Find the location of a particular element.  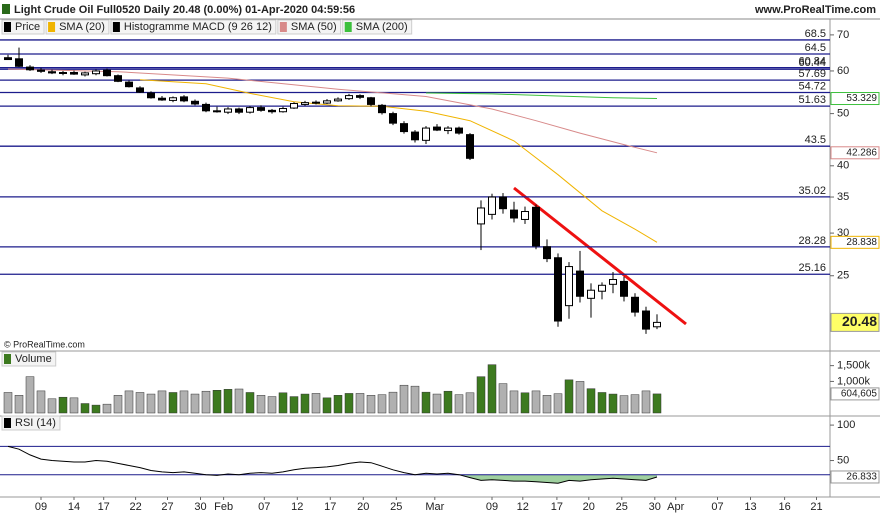

legend-label: SMA (200) is located at coordinates (382, 27).